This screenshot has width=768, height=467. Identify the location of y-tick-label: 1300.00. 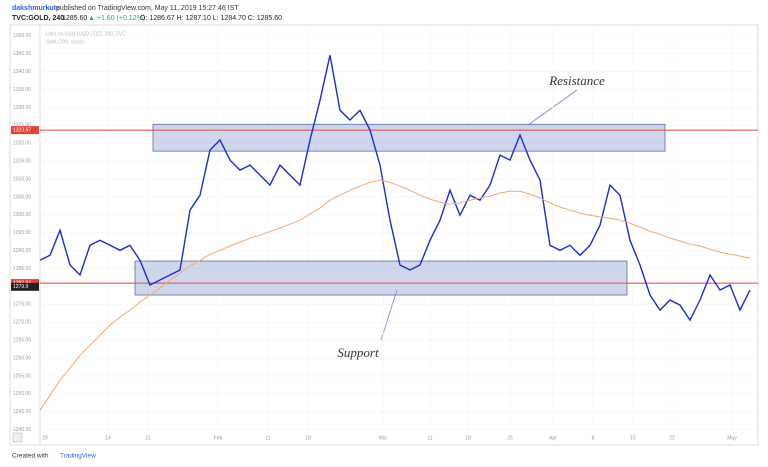
(22, 215).